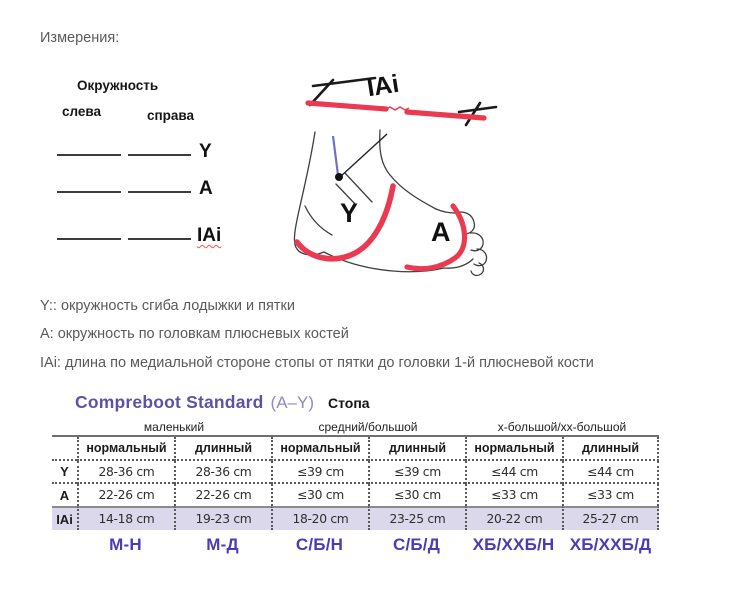  I want to click on page-title: Измерения:, so click(80, 38).